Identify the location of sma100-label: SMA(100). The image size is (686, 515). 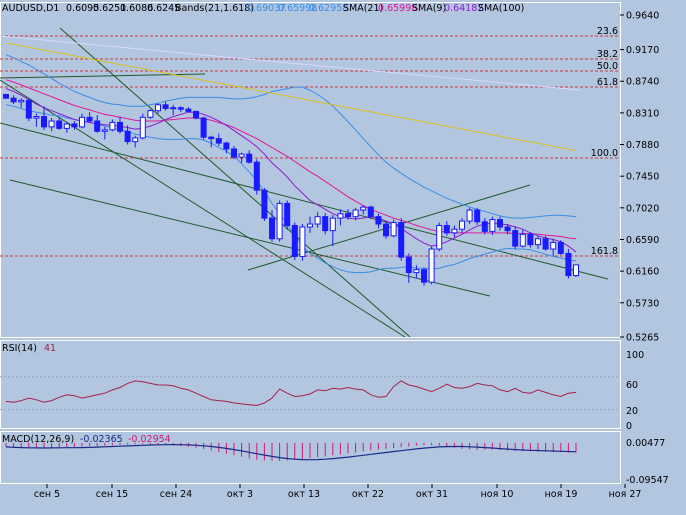
(501, 8).